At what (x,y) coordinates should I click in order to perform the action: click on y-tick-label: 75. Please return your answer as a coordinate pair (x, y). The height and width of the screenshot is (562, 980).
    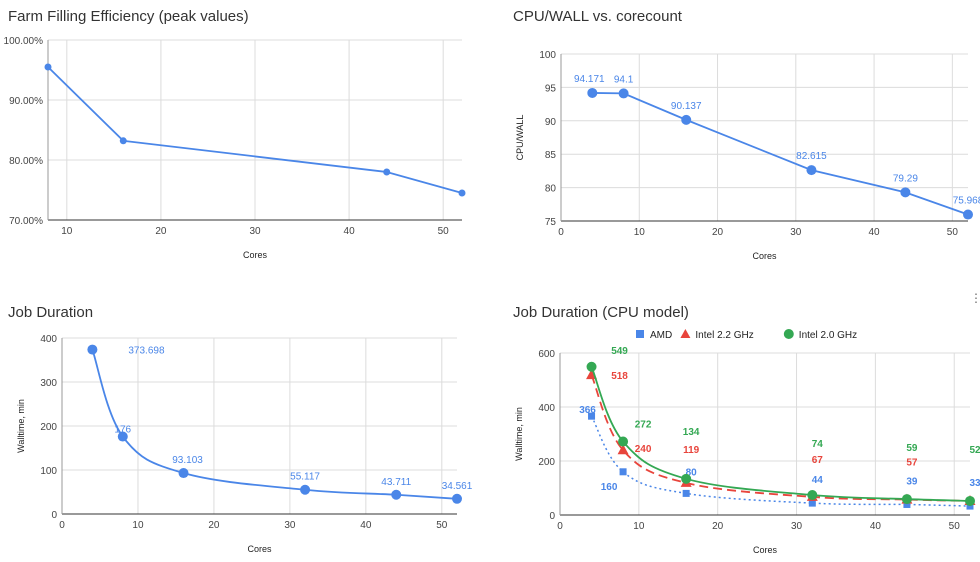
    Looking at the image, I should click on (551, 222).